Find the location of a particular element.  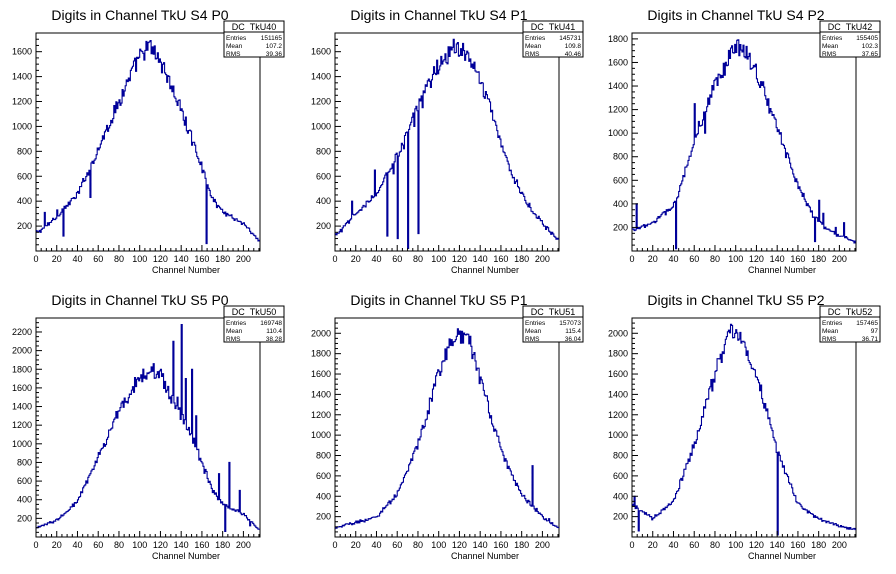

stats-value: 36.71 is located at coordinates (870, 339).